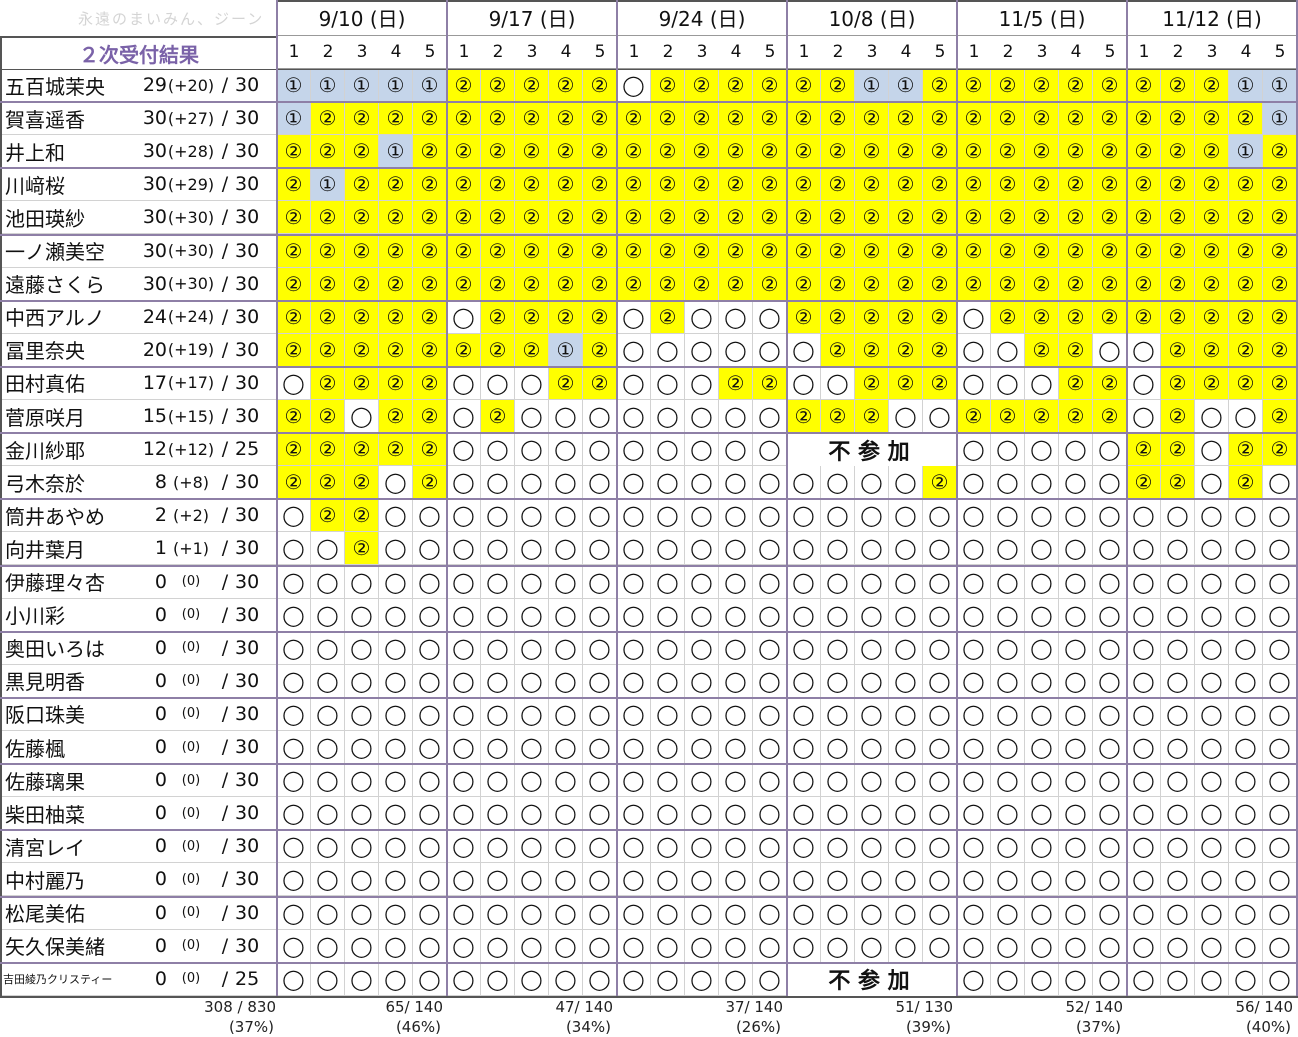  What do you see at coordinates (160, 614) in the screenshot?
I see `score-value: 0` at bounding box center [160, 614].